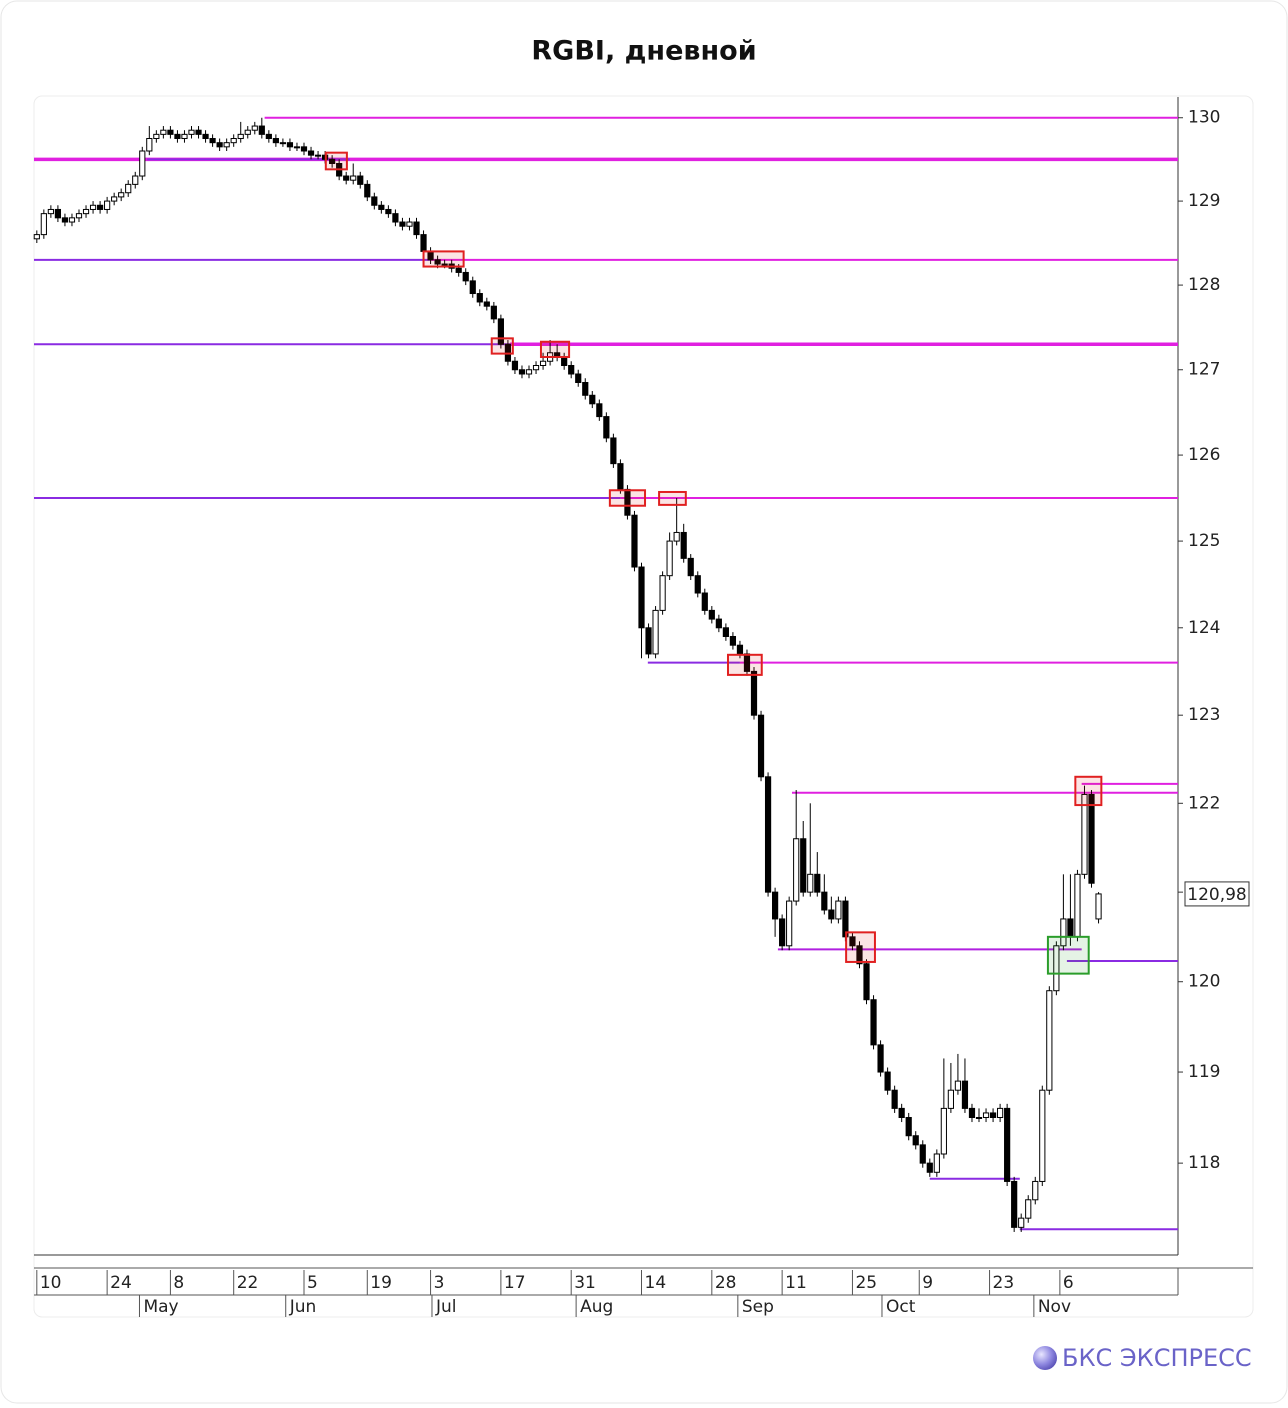 The height and width of the screenshot is (1408, 1288). I want to click on y-tick-label: 125, so click(1204, 541).